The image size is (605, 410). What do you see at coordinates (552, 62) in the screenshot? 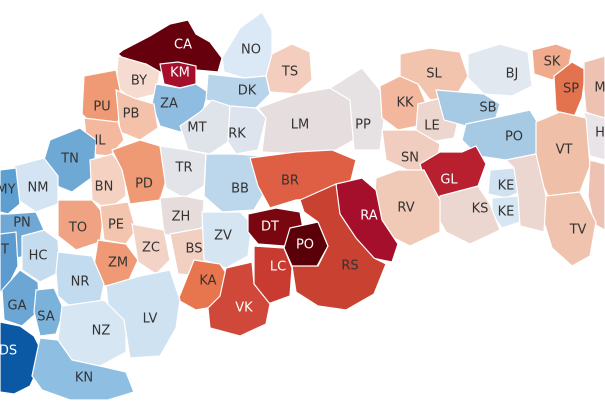
I see `label-sk: SK` at bounding box center [552, 62].